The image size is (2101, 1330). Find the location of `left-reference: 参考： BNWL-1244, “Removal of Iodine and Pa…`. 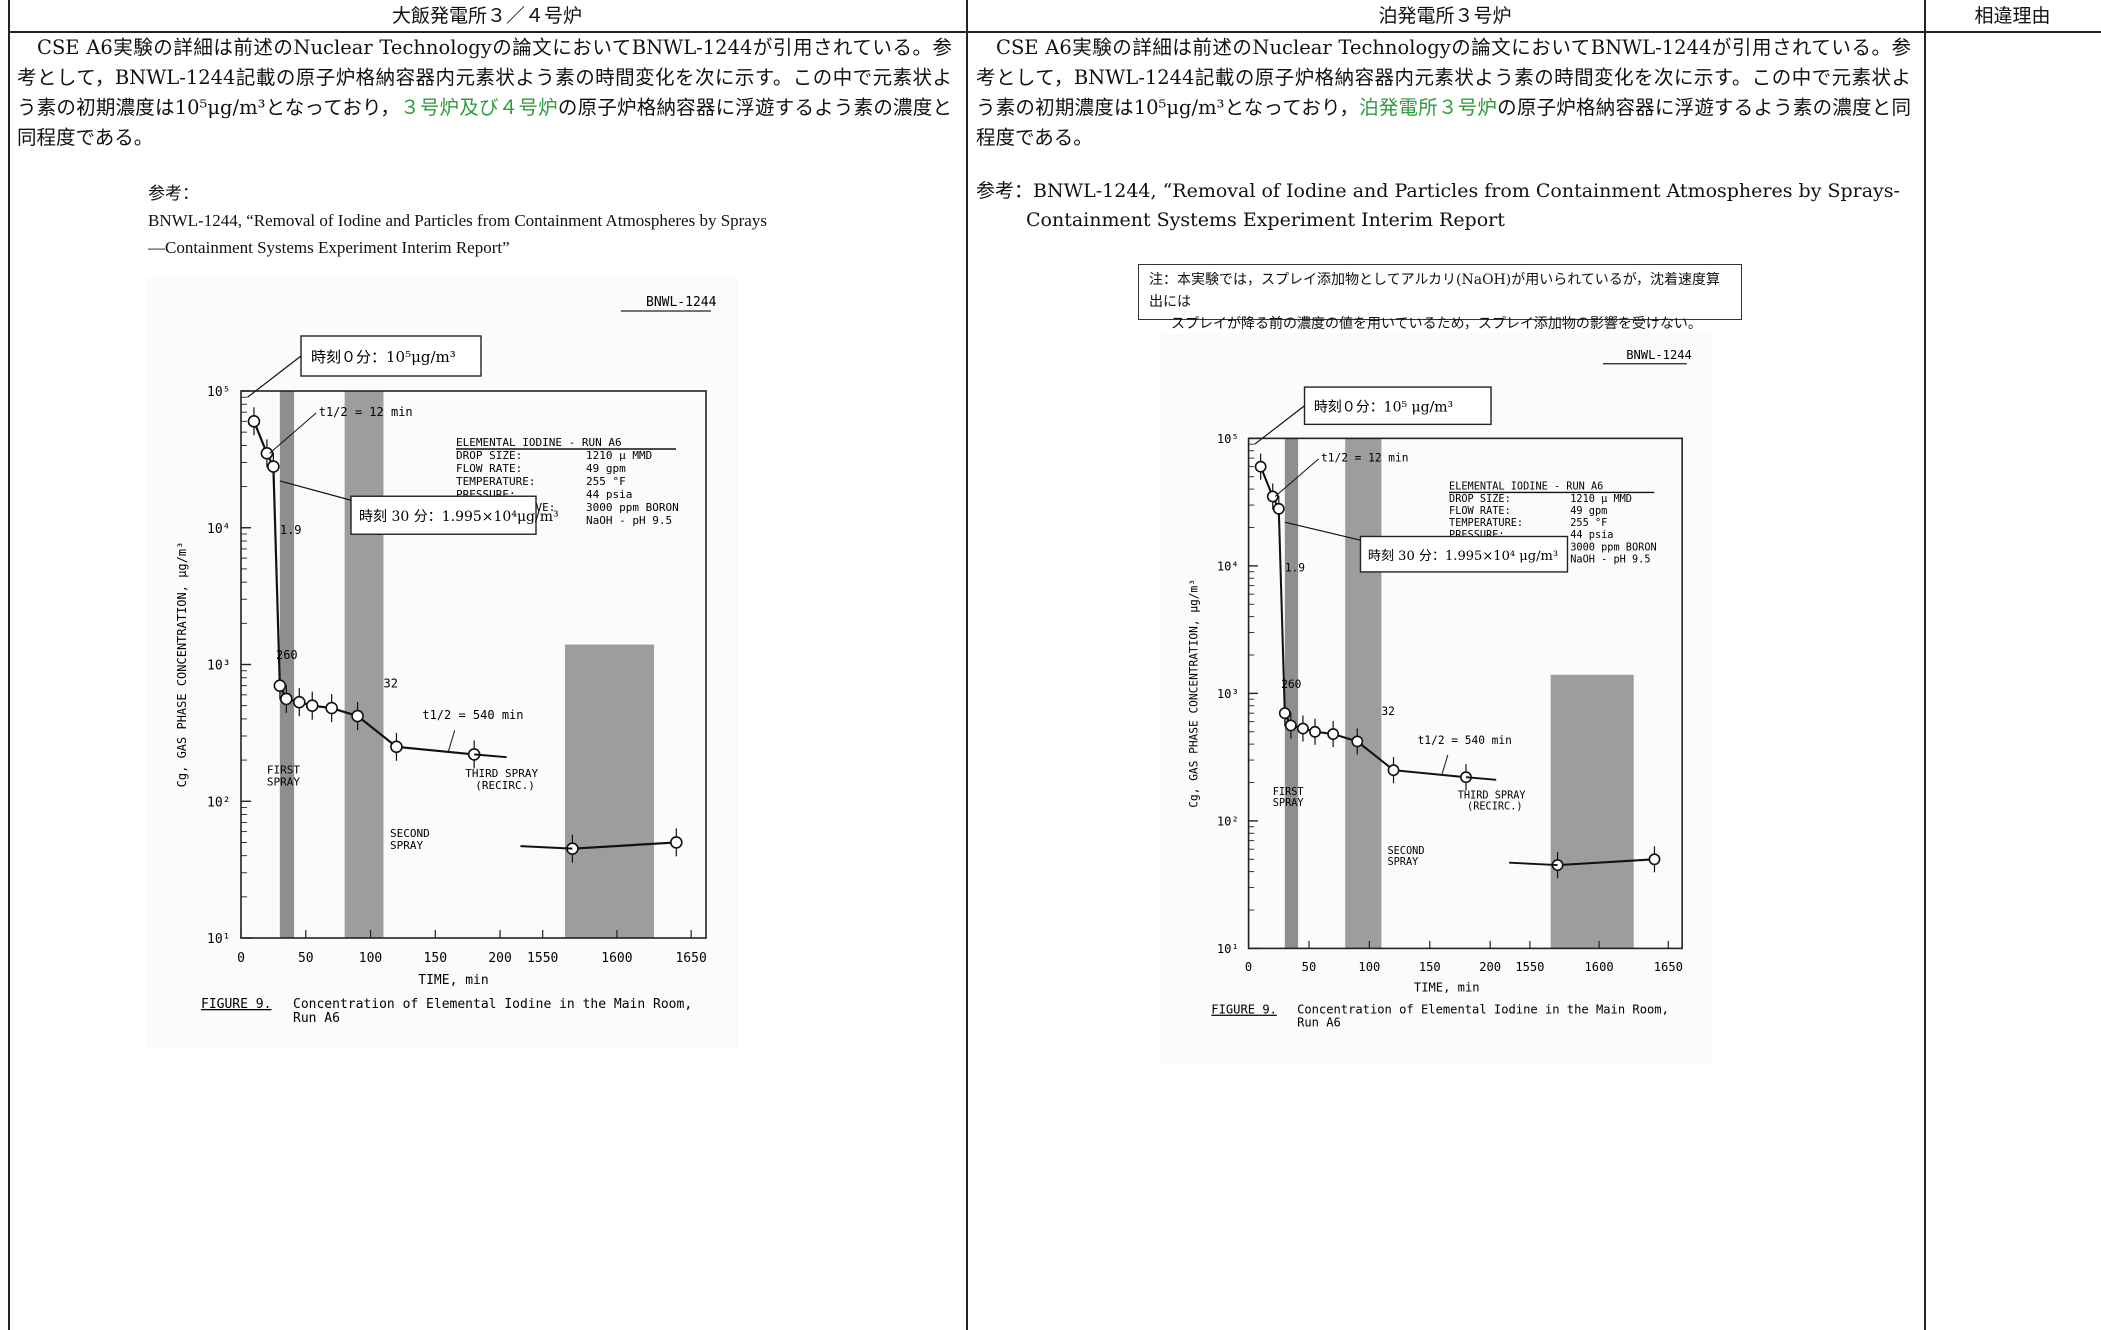

left-reference: 参考： BNWL-1244, “Removal of Iodine and Pa… is located at coordinates (458, 220).